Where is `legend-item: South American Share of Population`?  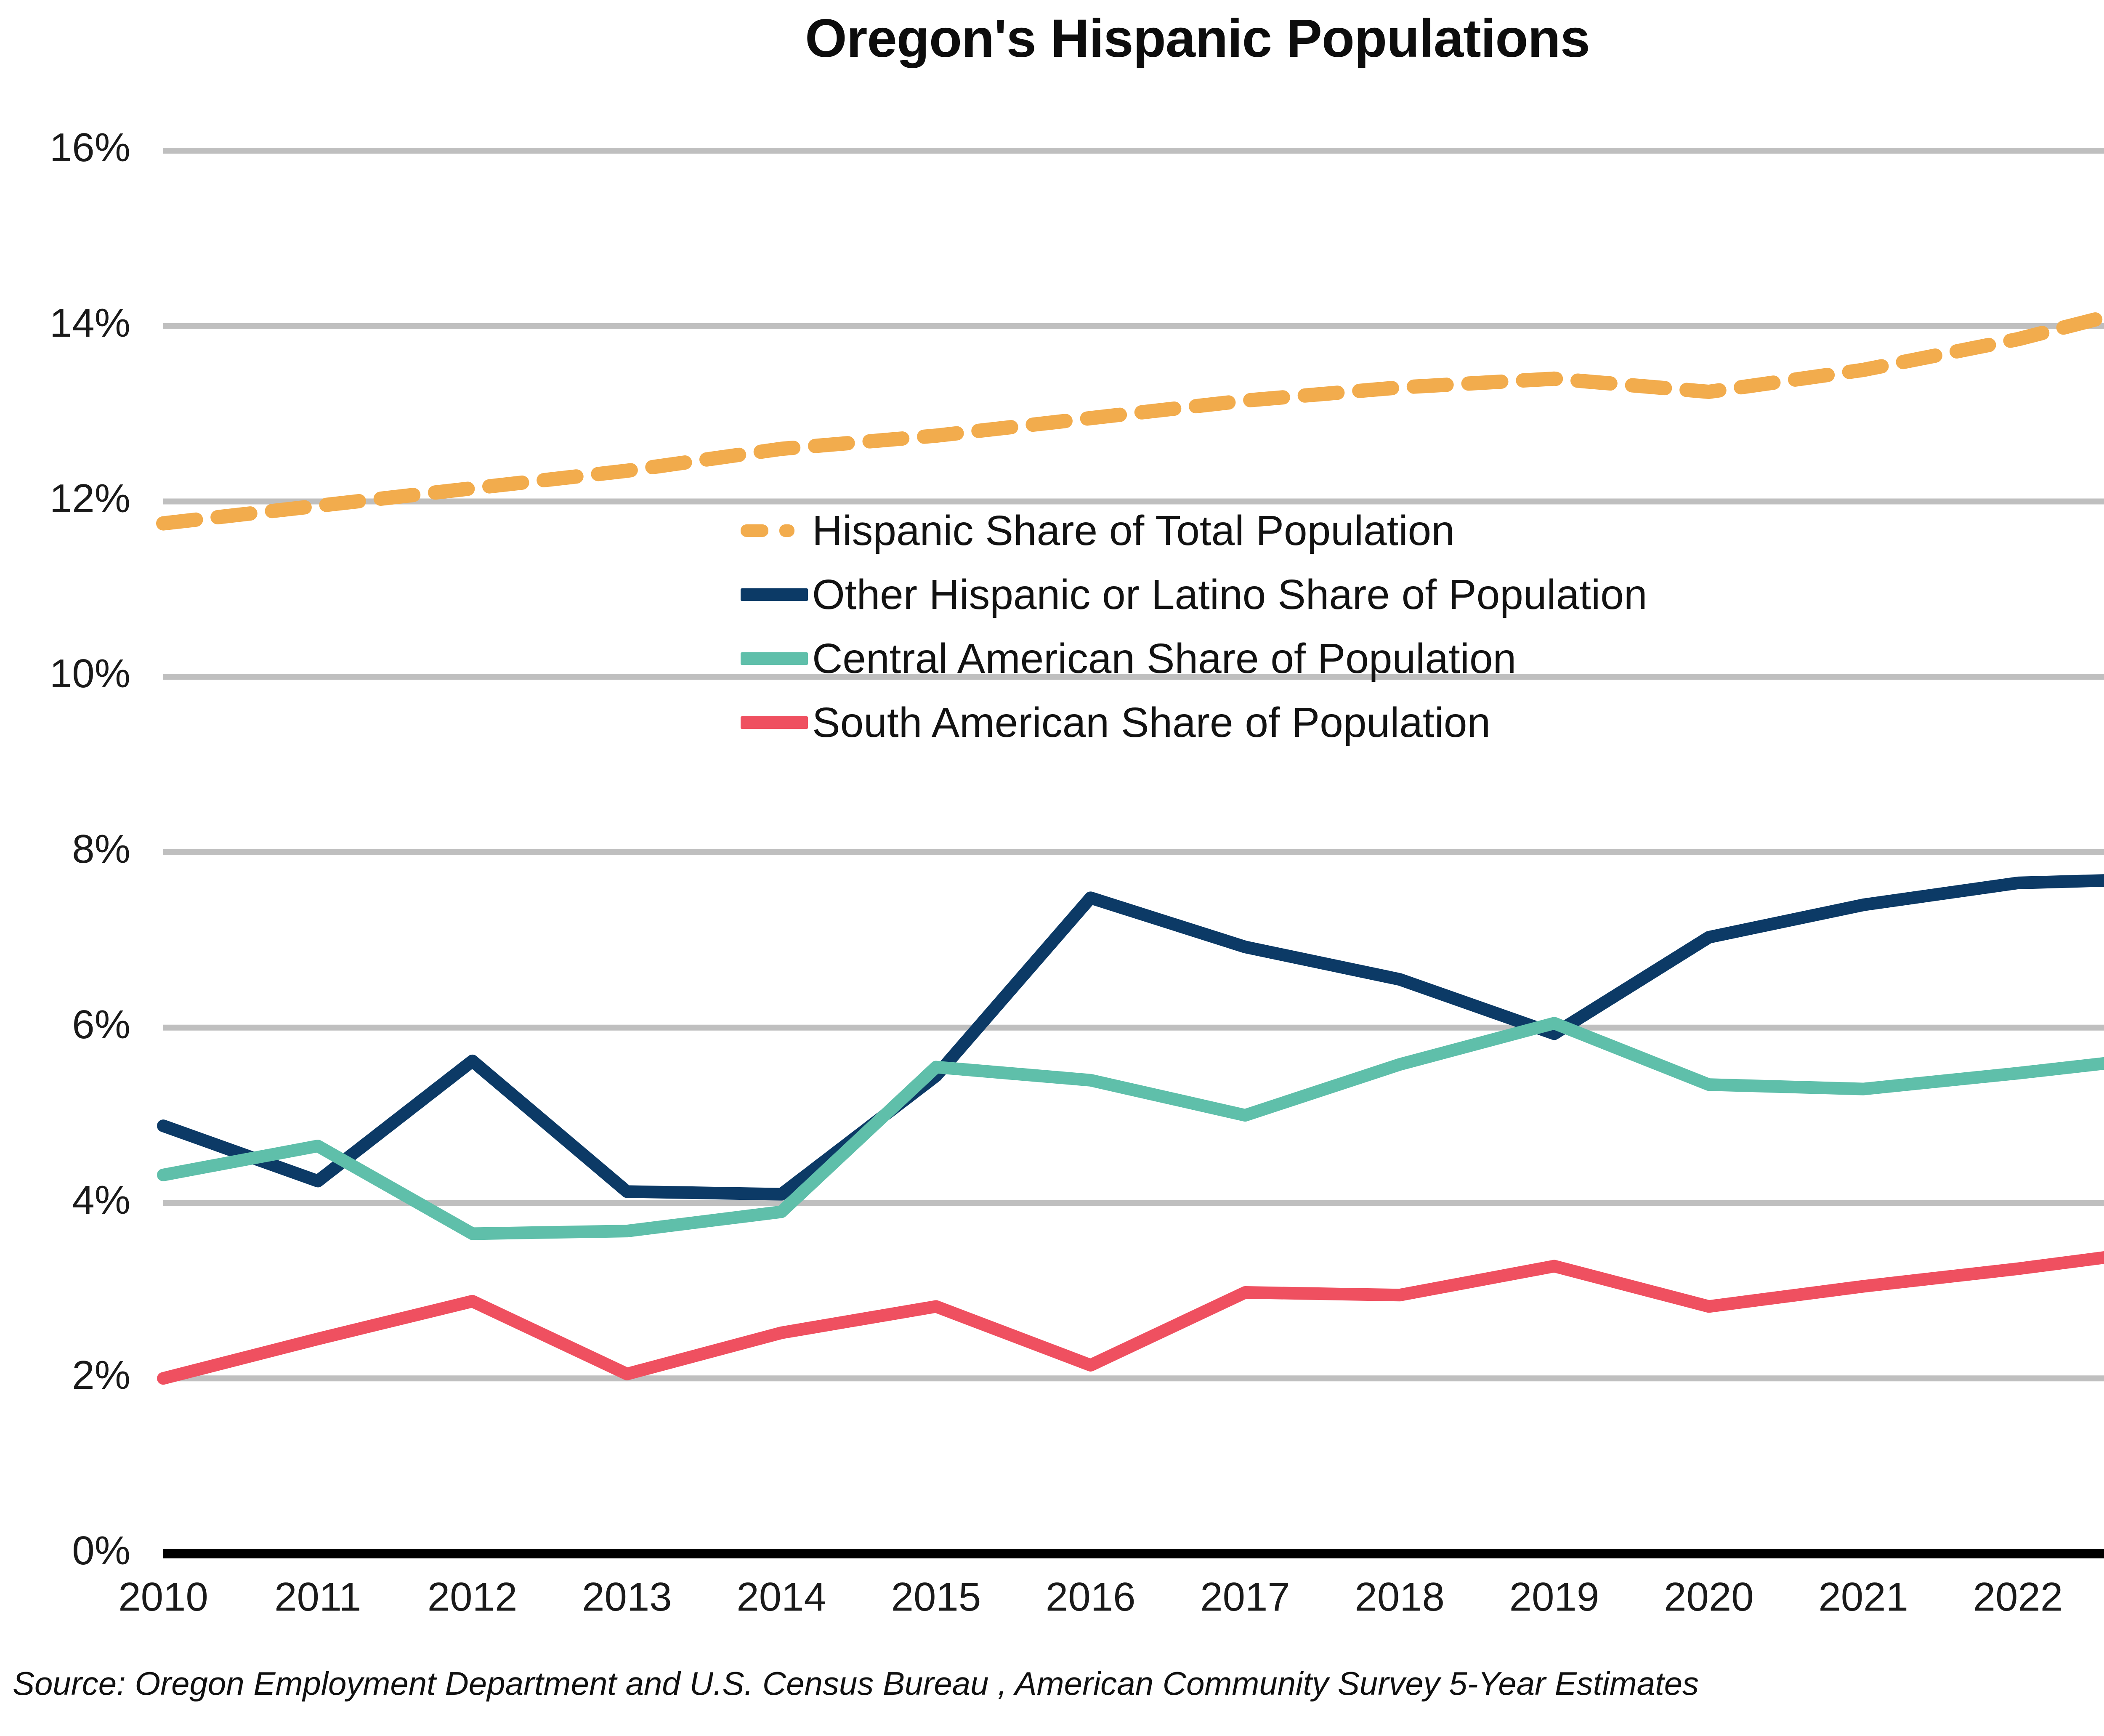
legend-item: South American Share of Population is located at coordinates (1393, 723).